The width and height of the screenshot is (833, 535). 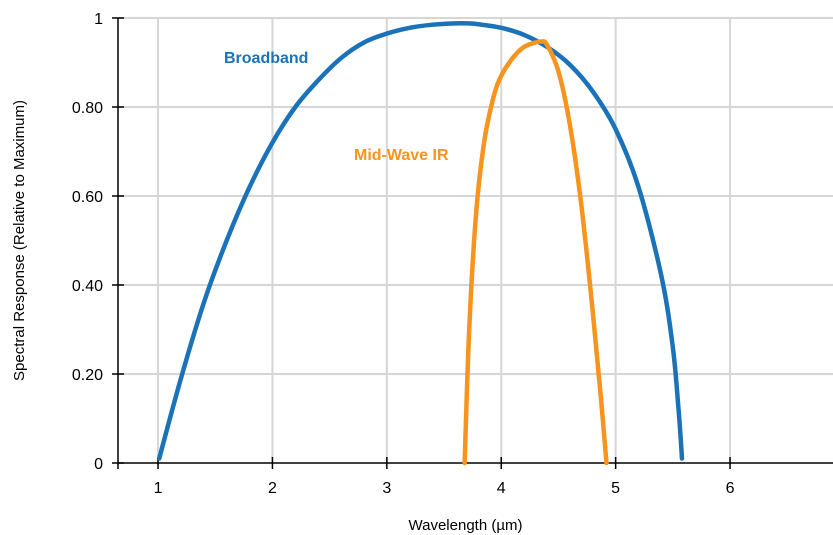 What do you see at coordinates (19, 240) in the screenshot?
I see `y-axis-title: Spectral Response (Relative to Maximum)` at bounding box center [19, 240].